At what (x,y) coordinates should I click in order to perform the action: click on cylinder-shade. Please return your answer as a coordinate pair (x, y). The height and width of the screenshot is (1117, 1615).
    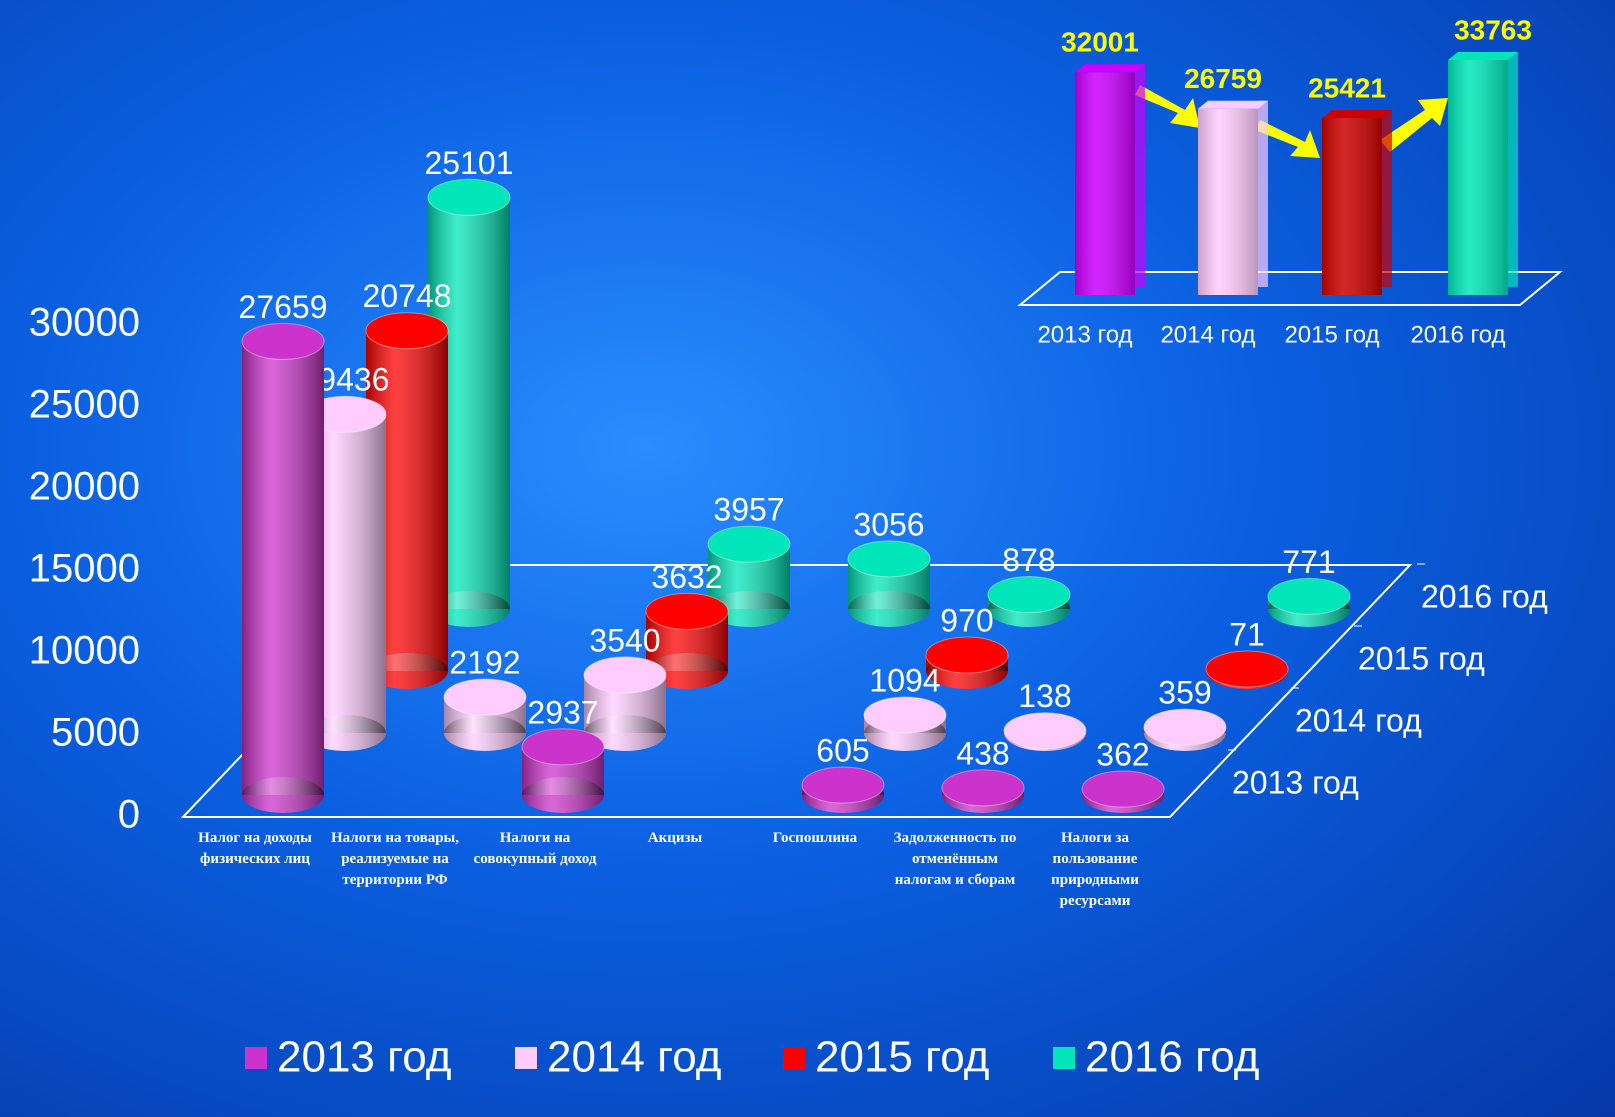
    Looking at the image, I should click on (283, 568).